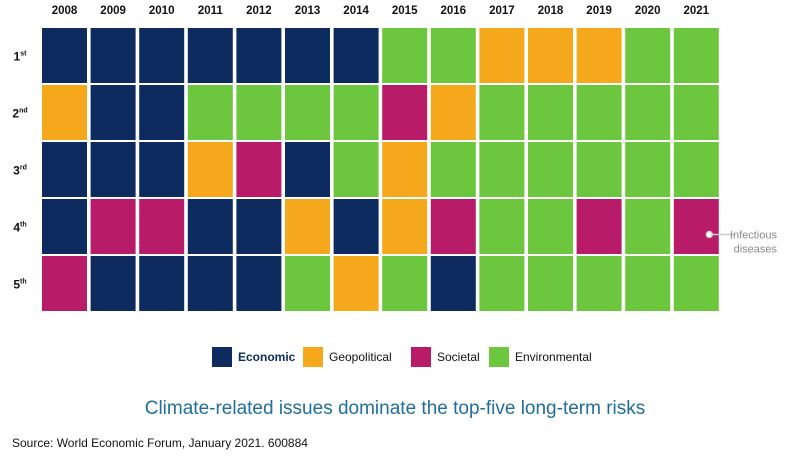  What do you see at coordinates (65, 11) in the screenshot?
I see `year-label-2008: 2008` at bounding box center [65, 11].